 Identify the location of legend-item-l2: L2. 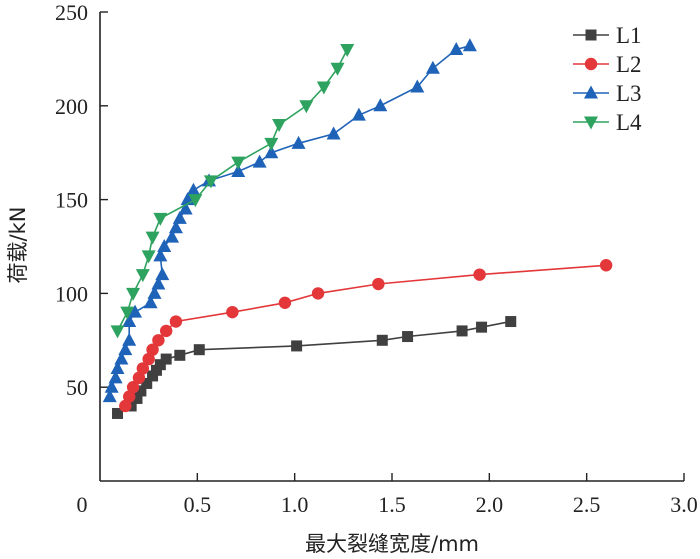
(607, 64).